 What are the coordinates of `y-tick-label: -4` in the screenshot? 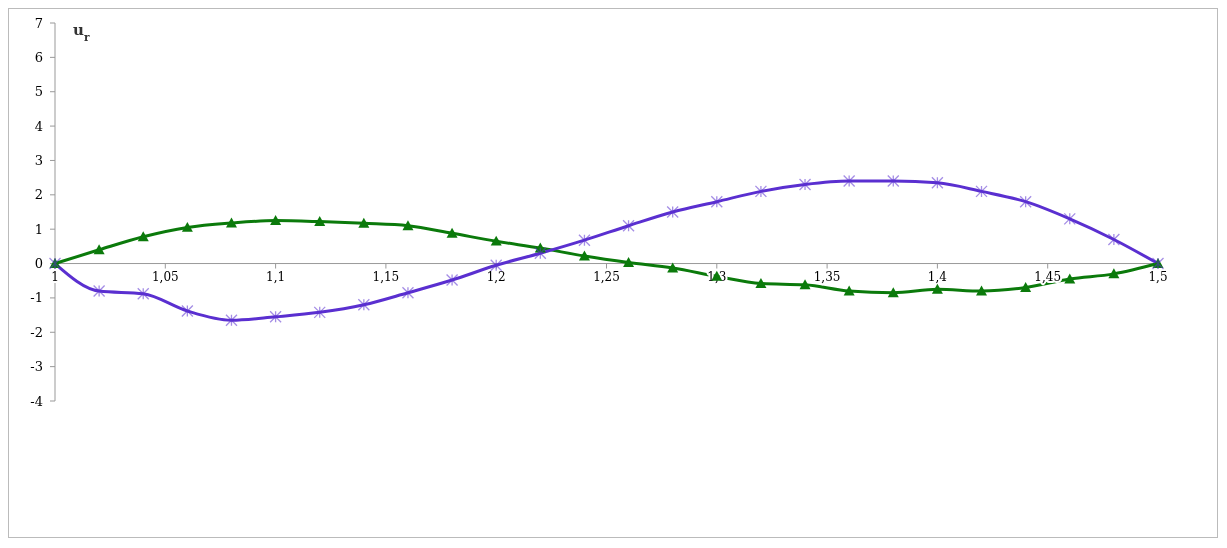 It's located at (36, 401).